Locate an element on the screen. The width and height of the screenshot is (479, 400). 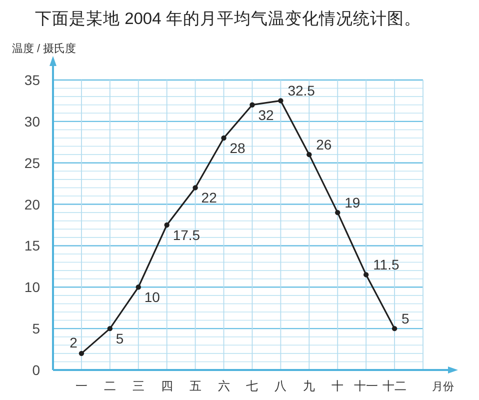
data-label: 28 is located at coordinates (238, 148).